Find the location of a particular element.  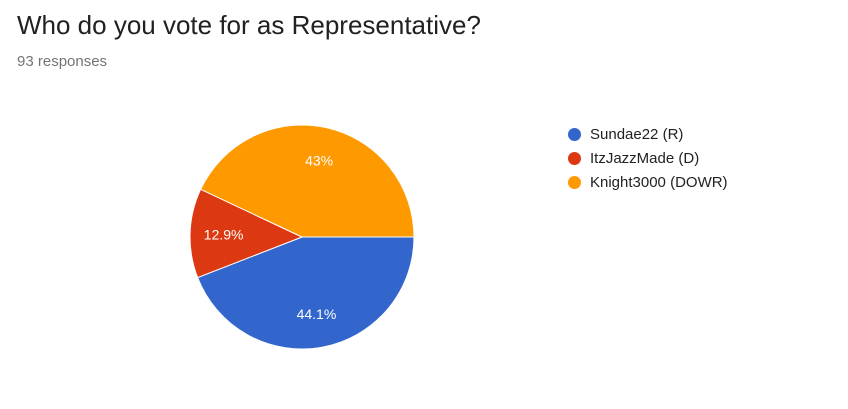

pie-slices is located at coordinates (302, 237).